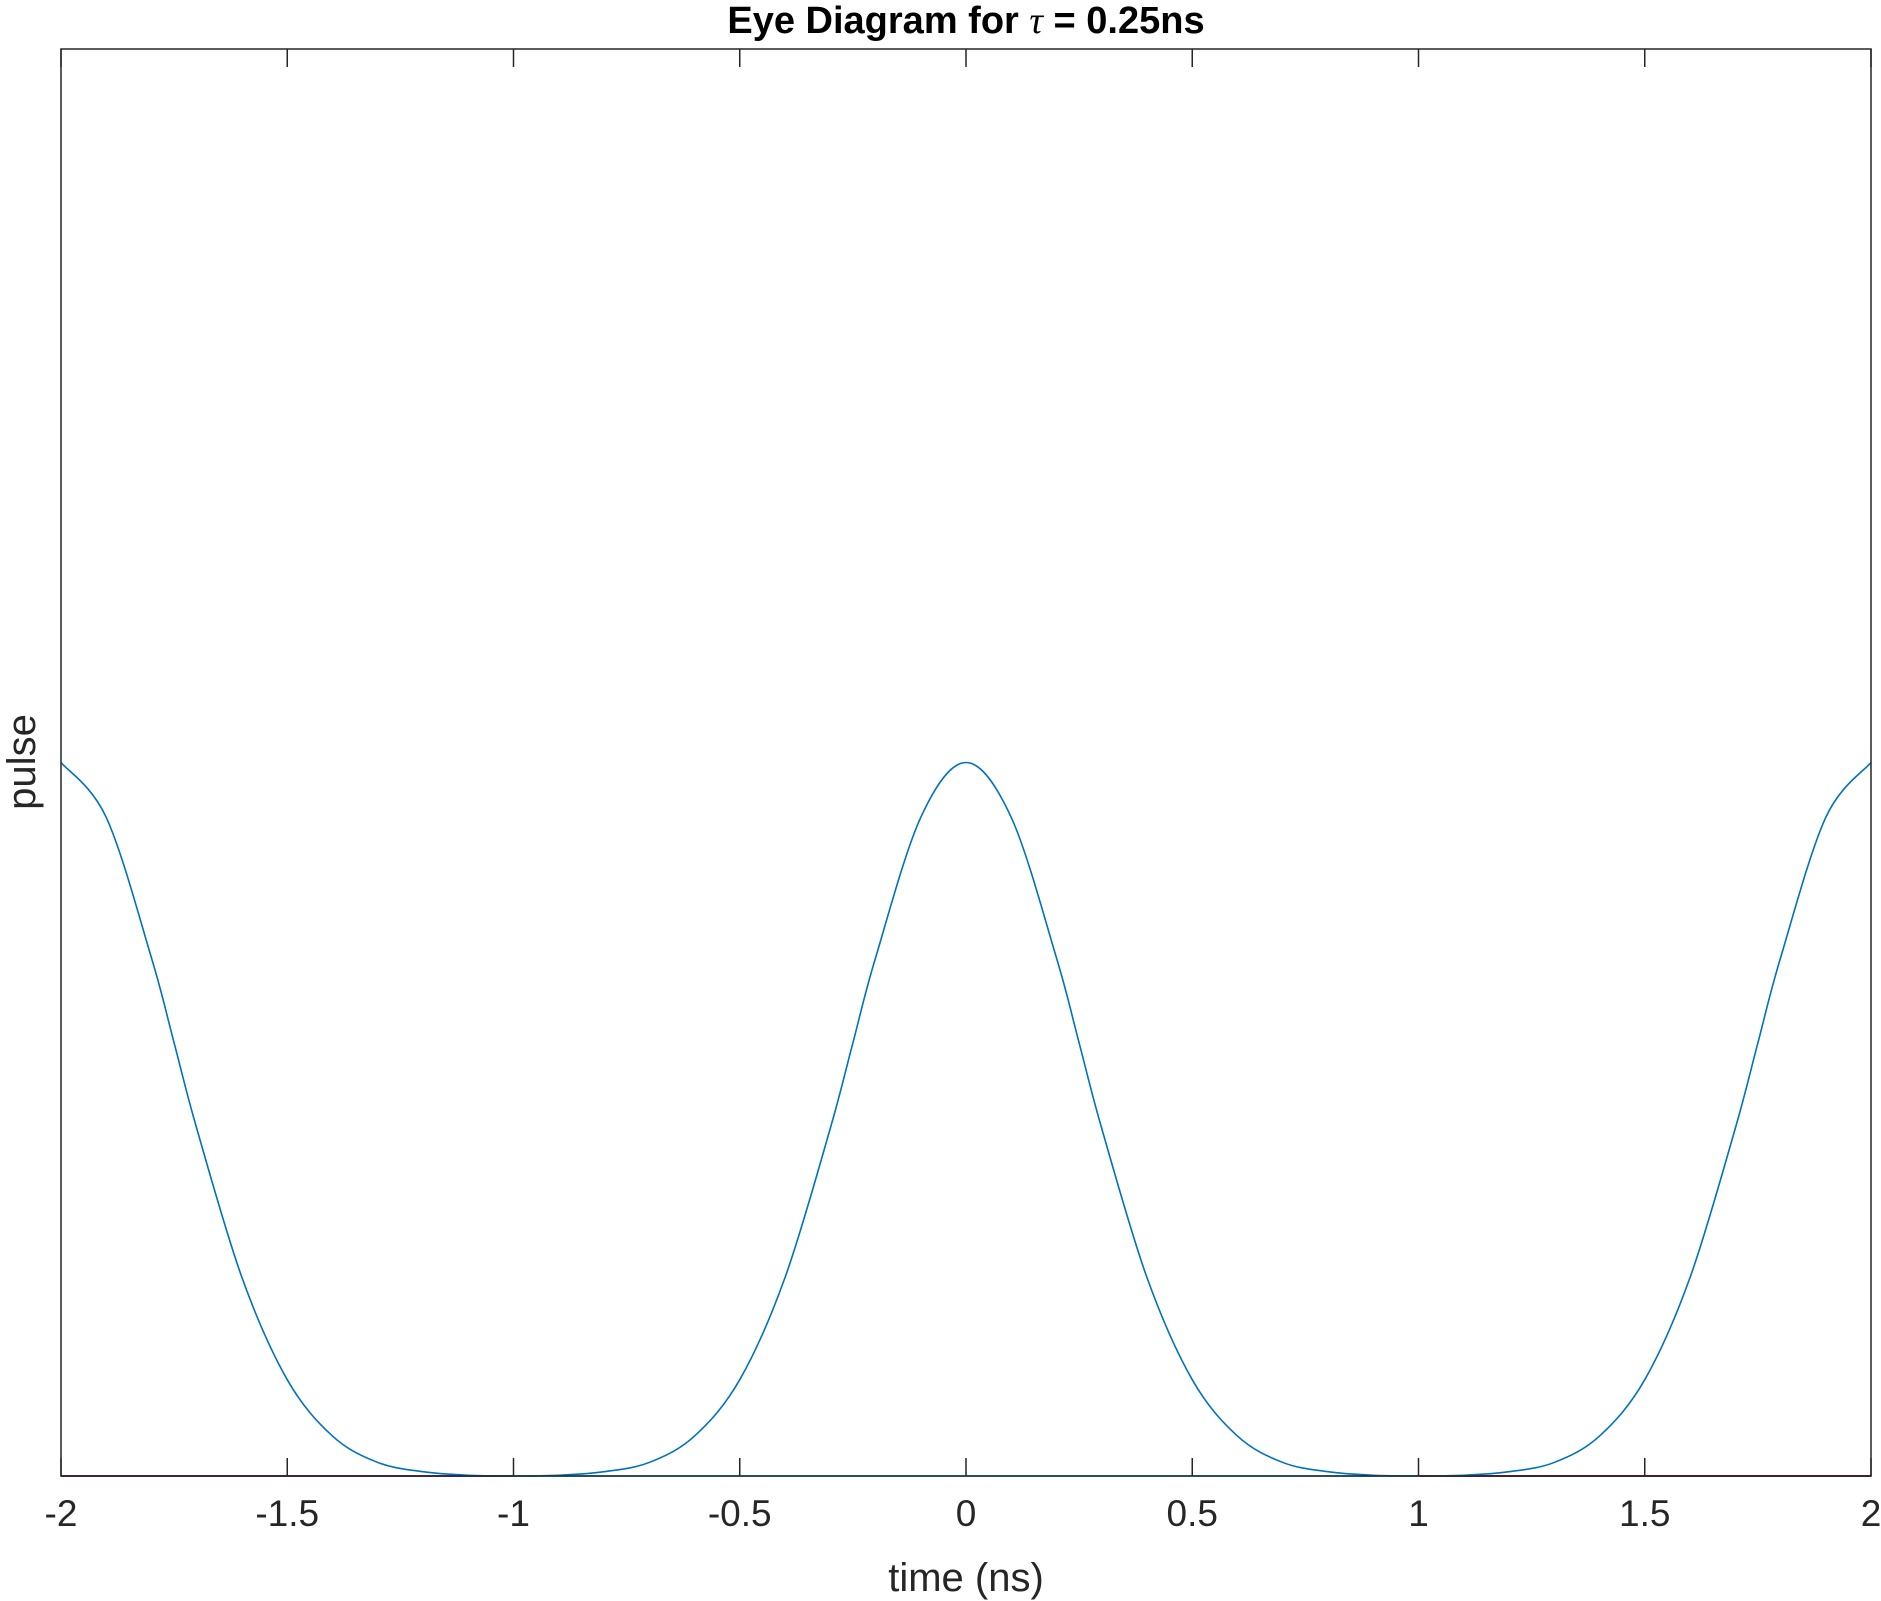 This screenshot has height=1601, width=1881. Describe the element at coordinates (1418, 1513) in the screenshot. I see `x-tick-label: 1` at that location.